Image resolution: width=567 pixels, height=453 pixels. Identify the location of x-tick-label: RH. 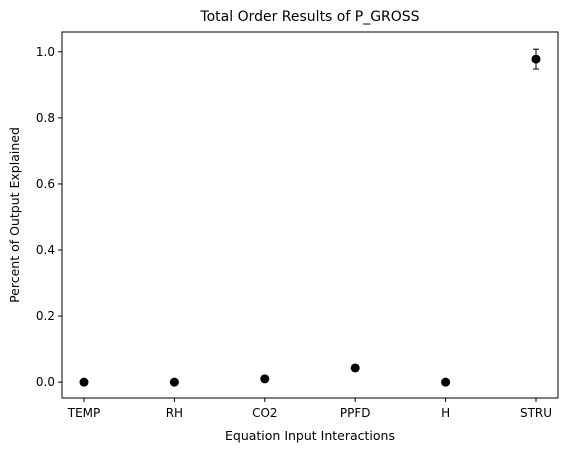
(174, 413).